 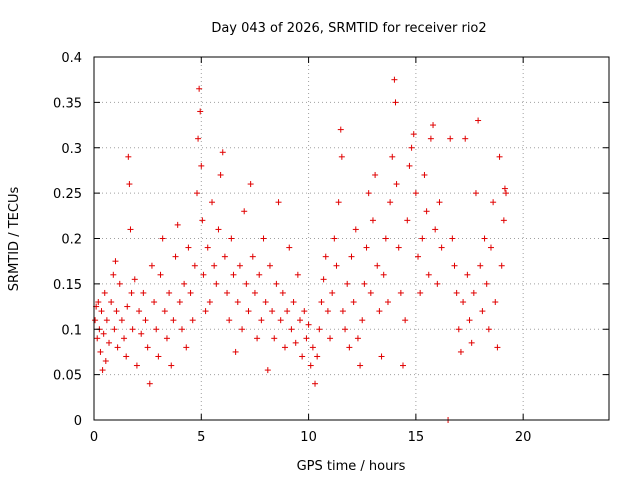 What do you see at coordinates (71, 149) in the screenshot?
I see `y-tick-label: 0.3` at bounding box center [71, 149].